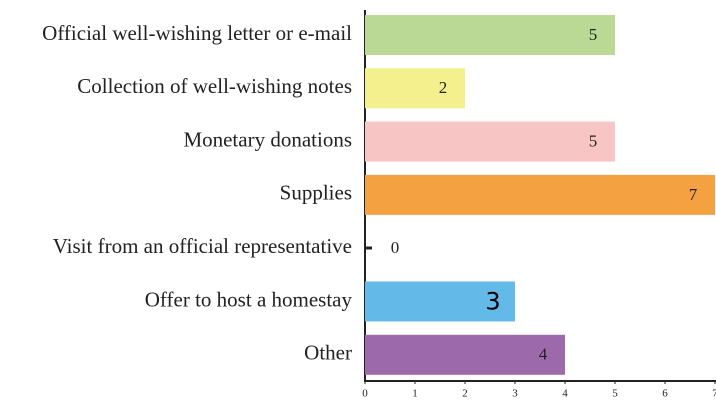 The height and width of the screenshot is (401, 716). What do you see at coordinates (395, 247) in the screenshot?
I see `value-label: 0` at bounding box center [395, 247].